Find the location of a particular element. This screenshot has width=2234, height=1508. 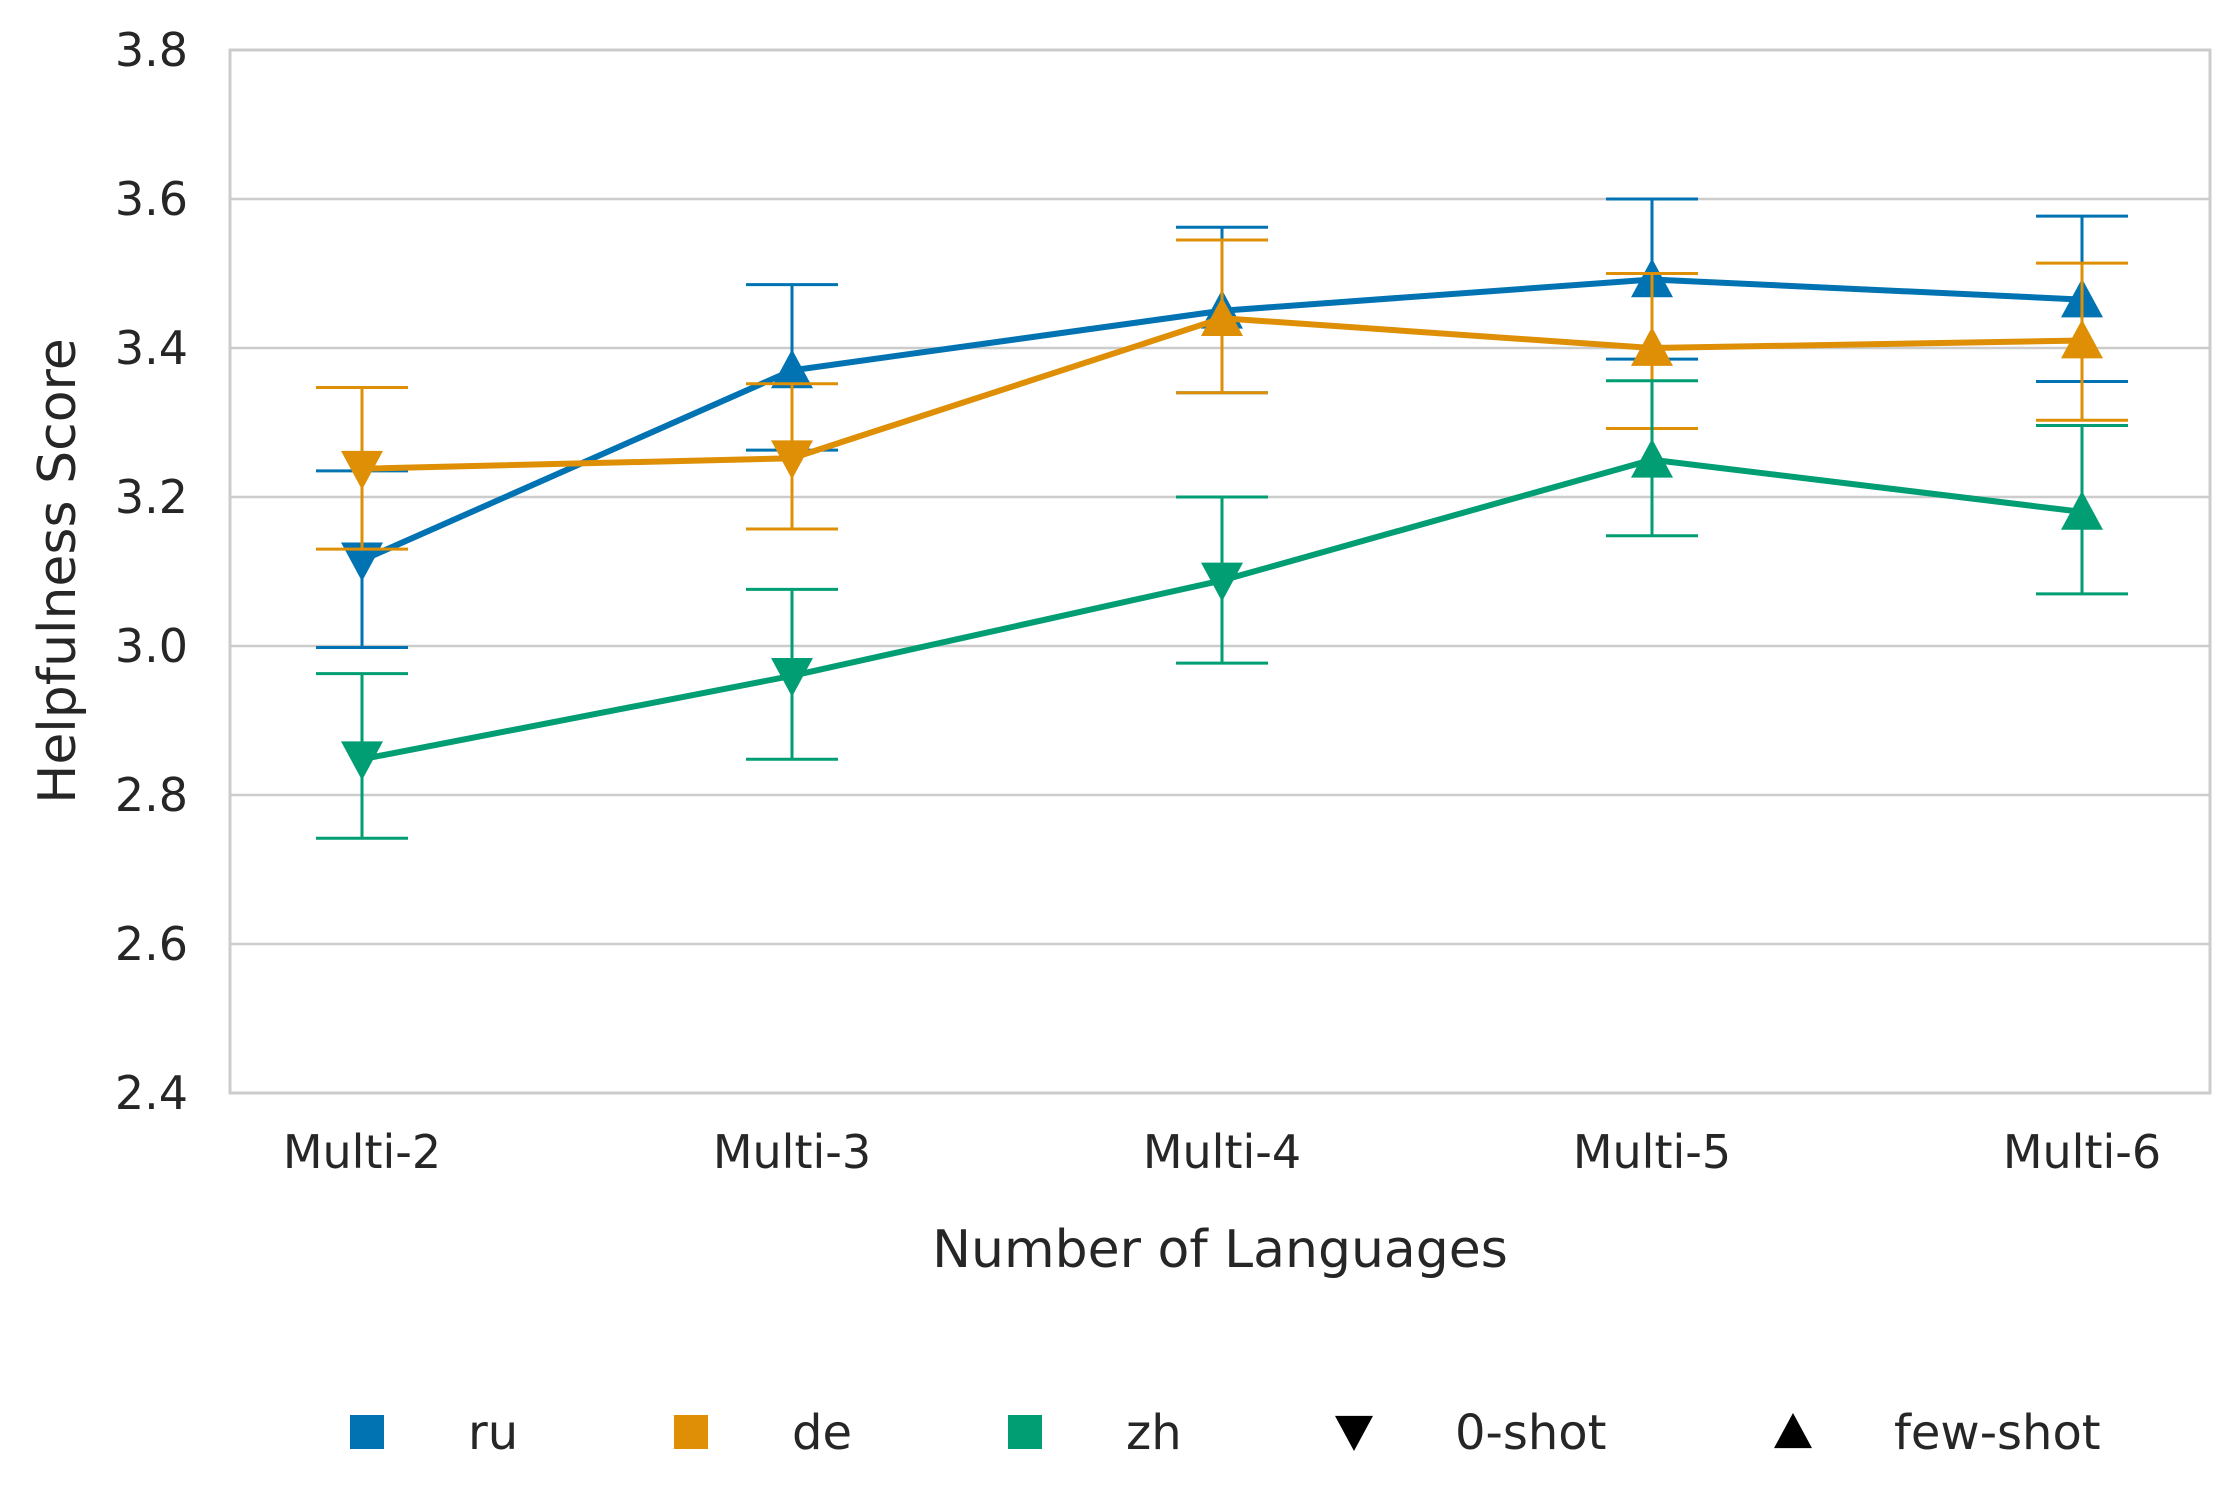

x-tick-label: Multi-5 is located at coordinates (1652, 1152).